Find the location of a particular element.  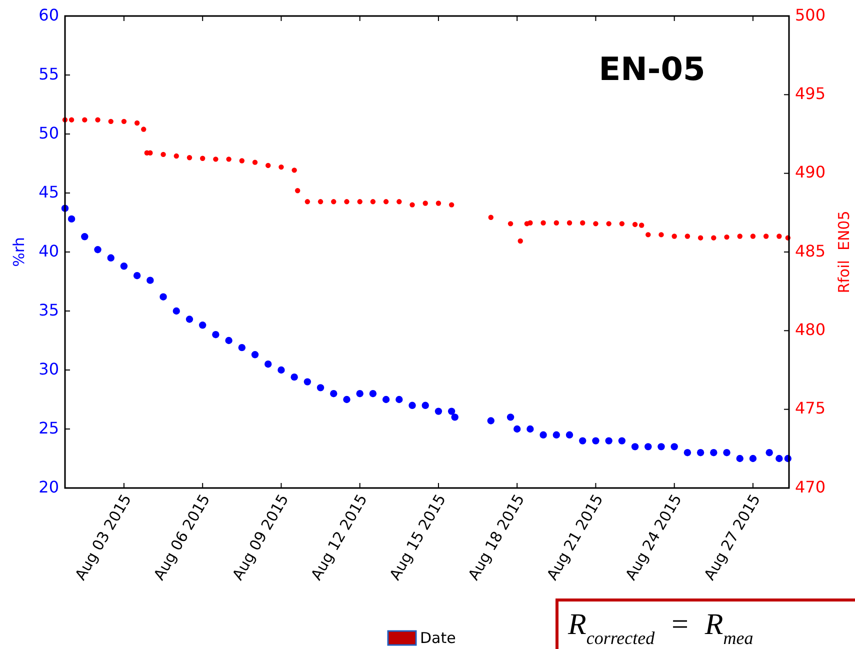

y-tick-label: 25 is located at coordinates (48, 428).